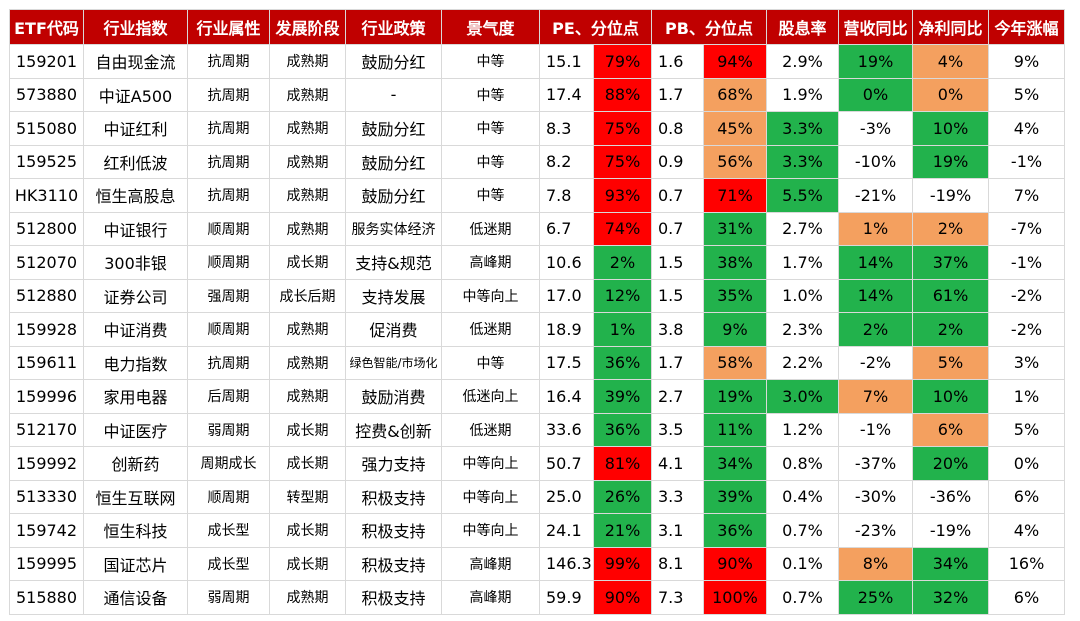  What do you see at coordinates (709, 27) in the screenshot?
I see `header-pb-percentile: PB、分位点` at bounding box center [709, 27].